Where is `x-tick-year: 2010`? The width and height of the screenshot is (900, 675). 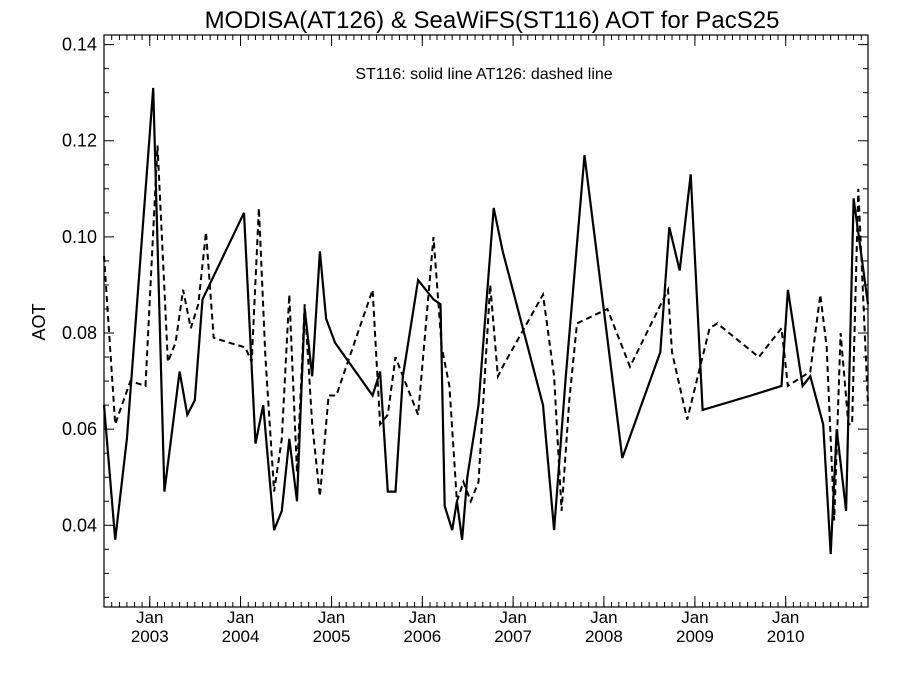 x-tick-year: 2010 is located at coordinates (786, 636).